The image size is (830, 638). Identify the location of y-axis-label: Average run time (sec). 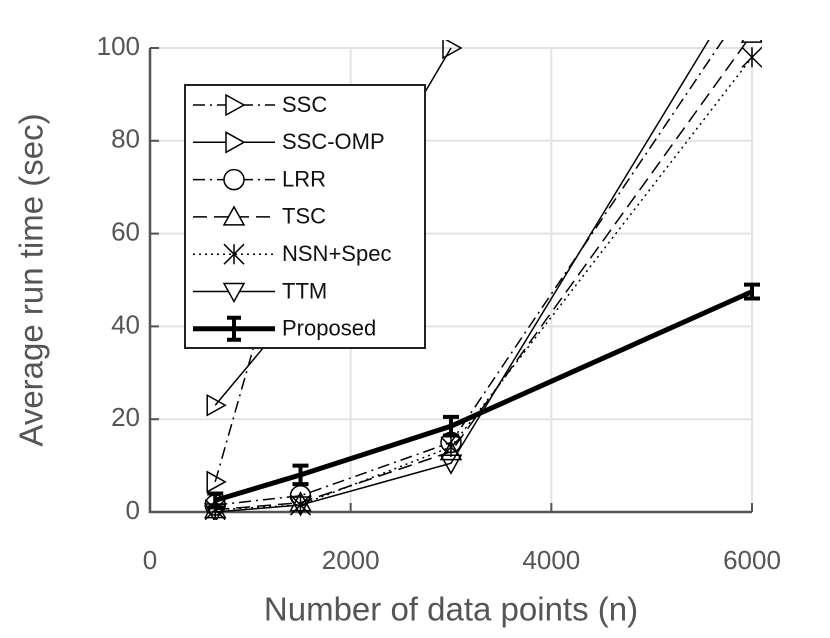
(31, 279).